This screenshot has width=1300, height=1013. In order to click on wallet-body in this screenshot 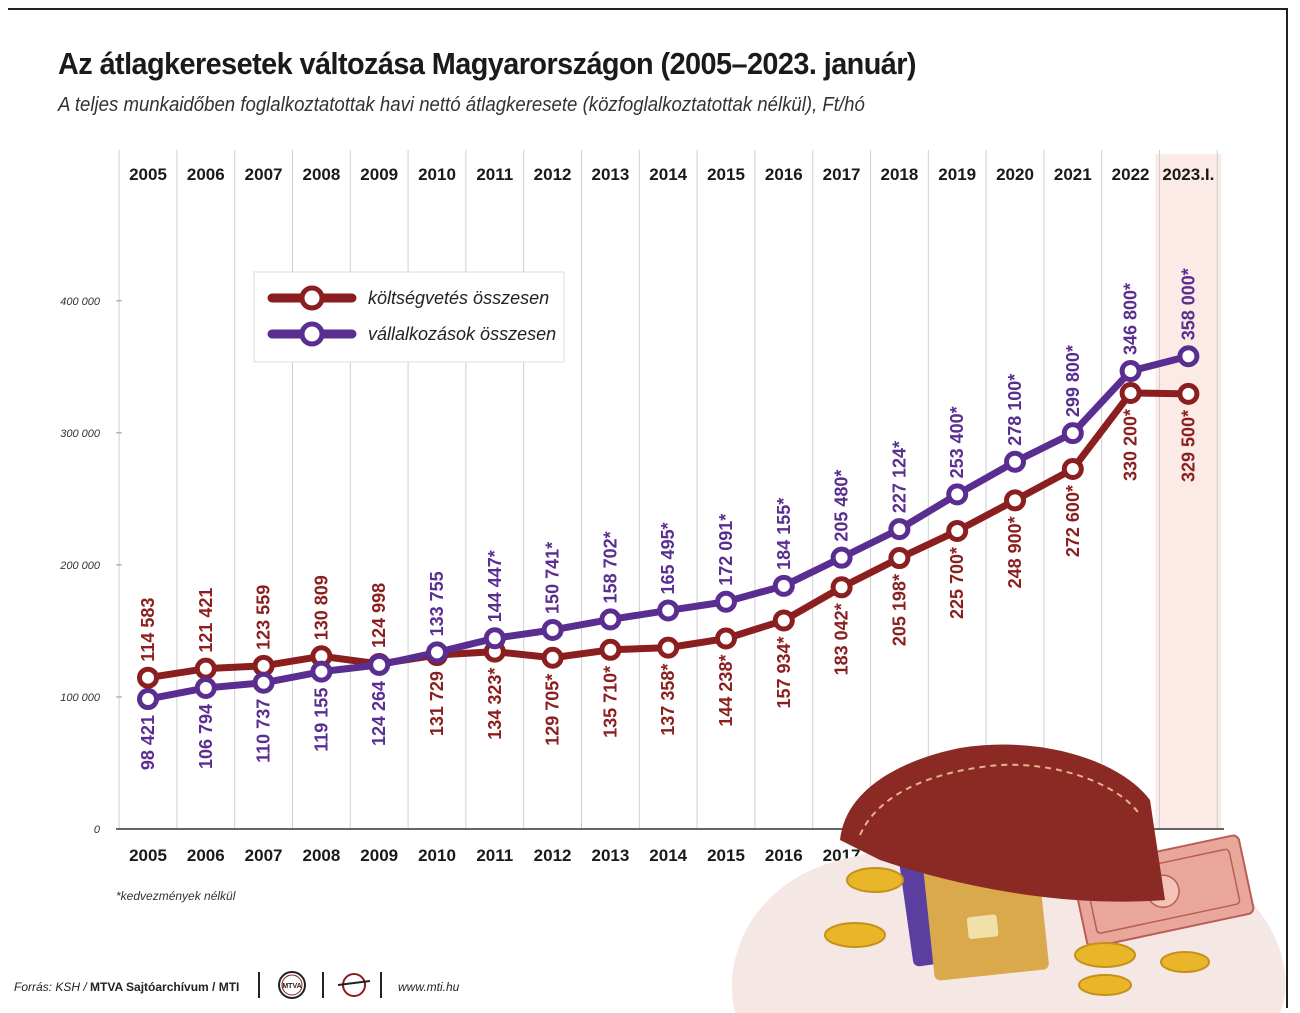, I will do `click(1002, 823)`.